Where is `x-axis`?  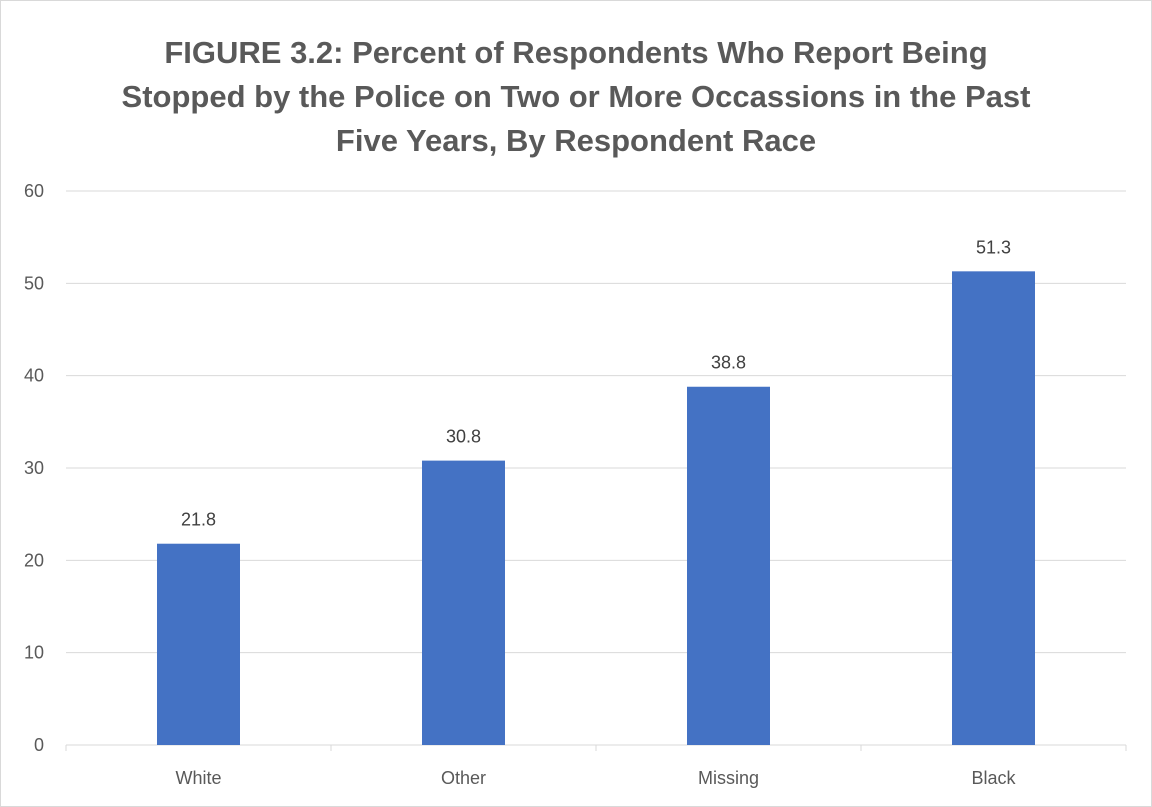
x-axis is located at coordinates (596, 747).